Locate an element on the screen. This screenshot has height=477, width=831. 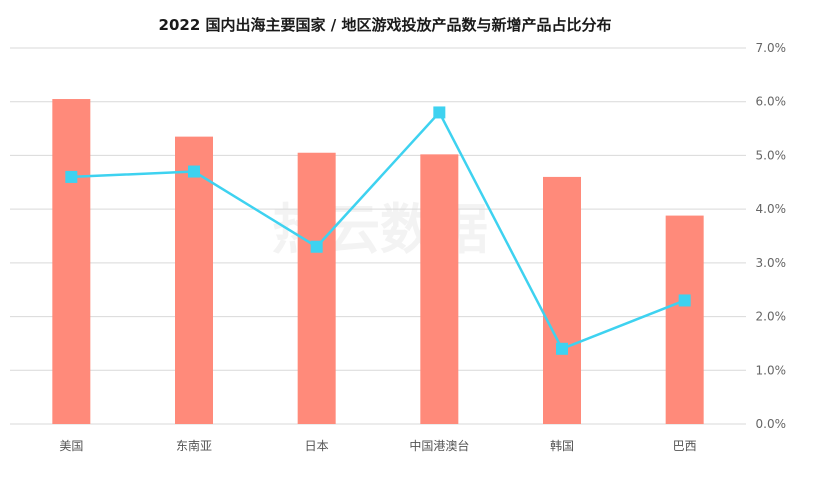
y-tick-label: 2.0% is located at coordinates (771, 317).